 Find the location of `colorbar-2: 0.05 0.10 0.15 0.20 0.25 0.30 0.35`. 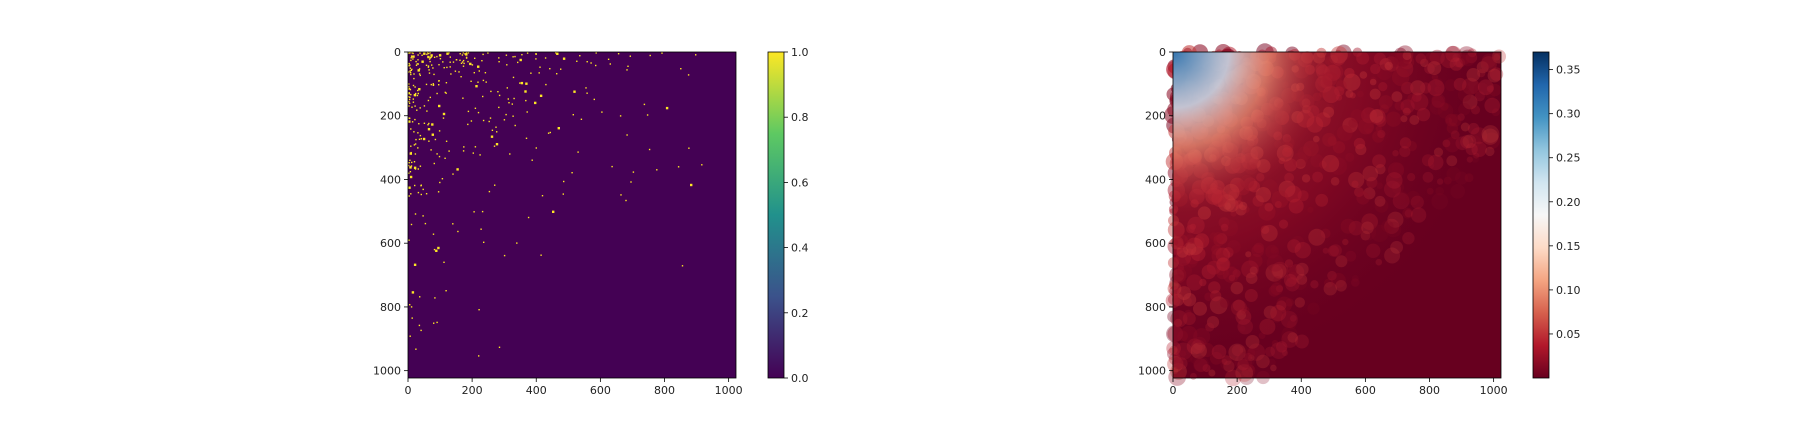

colorbar-2: 0.05 0.10 0.15 0.20 0.25 0.30 0.35 is located at coordinates (1556, 215).